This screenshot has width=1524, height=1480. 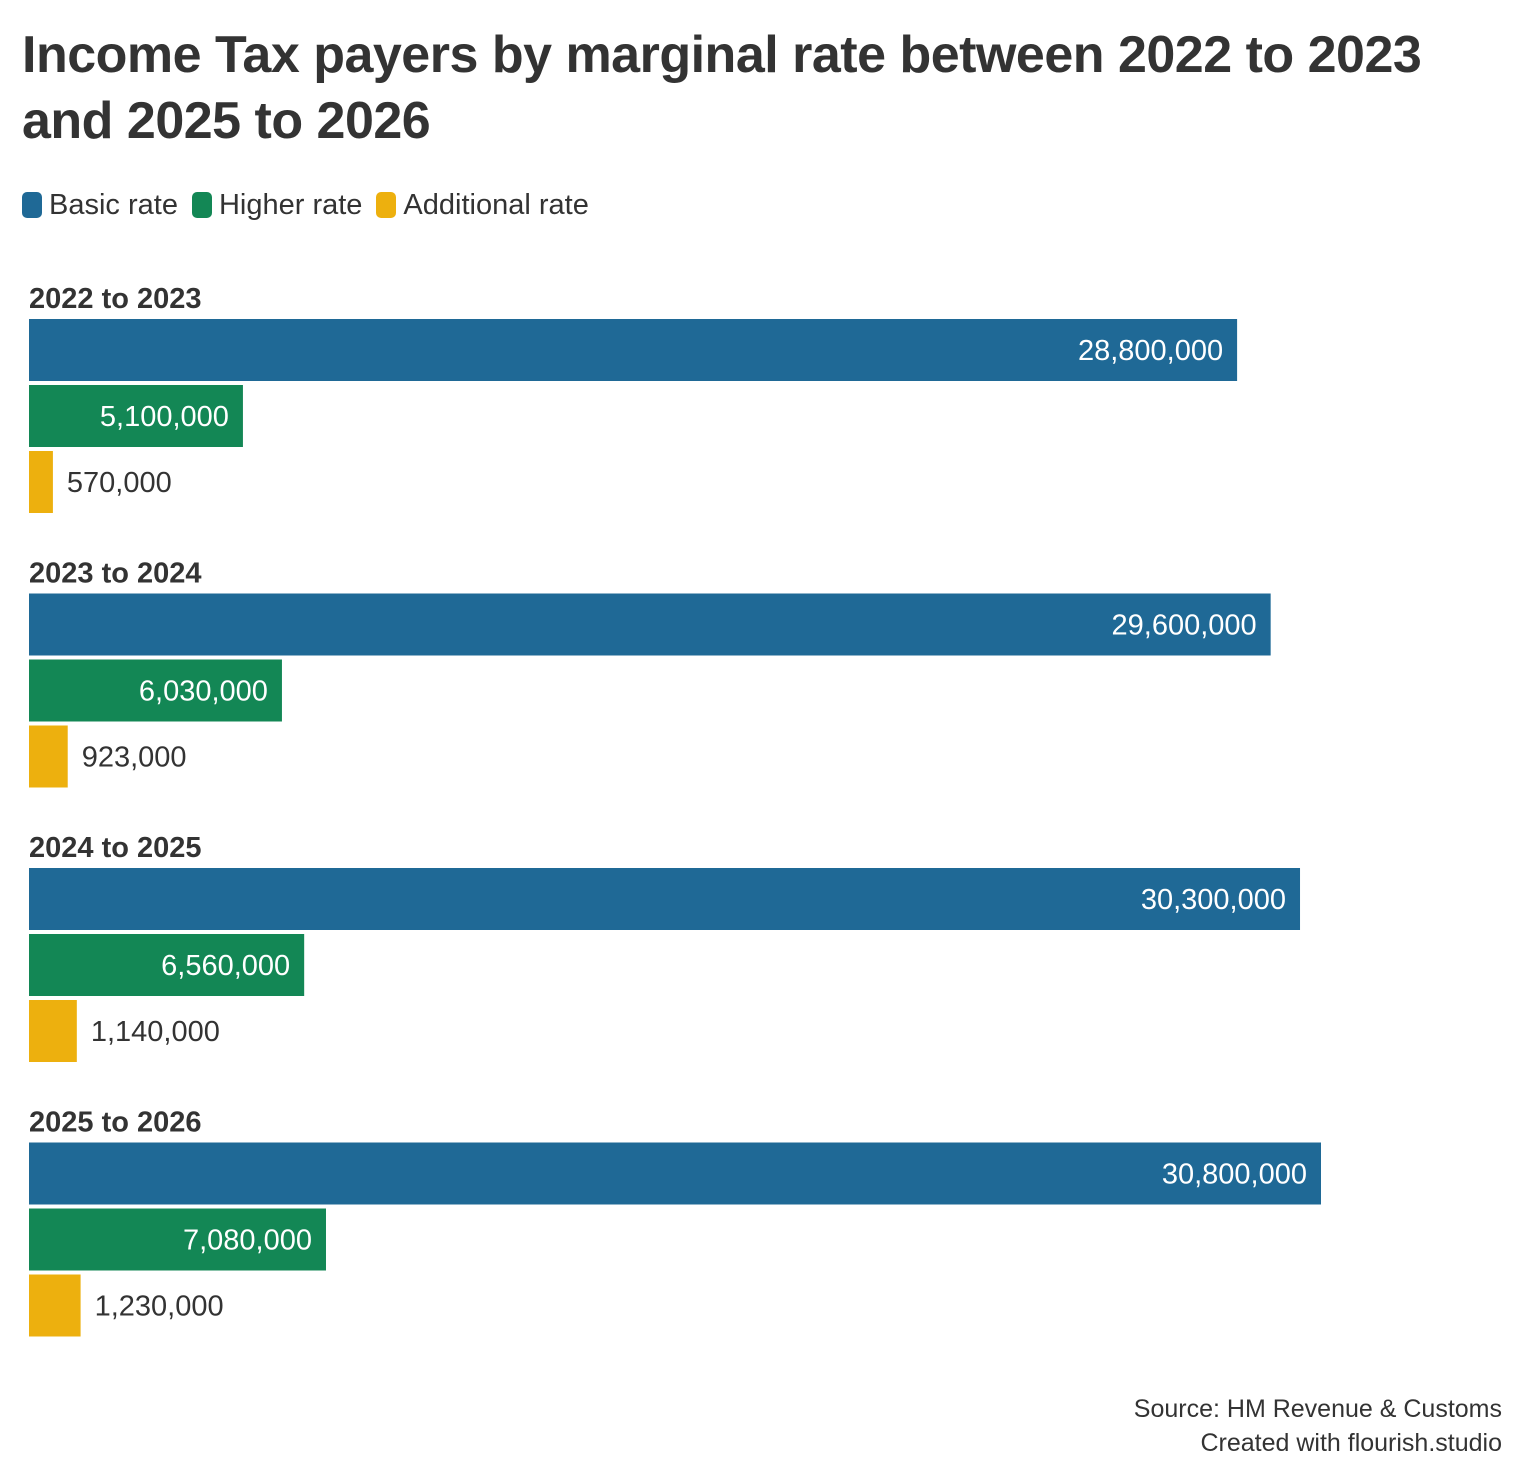 What do you see at coordinates (115, 574) in the screenshot?
I see `category-label: 2023 to 2024` at bounding box center [115, 574].